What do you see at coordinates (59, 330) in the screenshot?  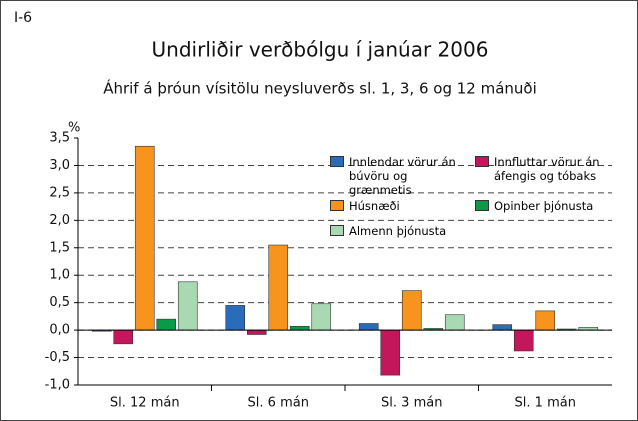 I see `y-tick-label: 0,0` at bounding box center [59, 330].